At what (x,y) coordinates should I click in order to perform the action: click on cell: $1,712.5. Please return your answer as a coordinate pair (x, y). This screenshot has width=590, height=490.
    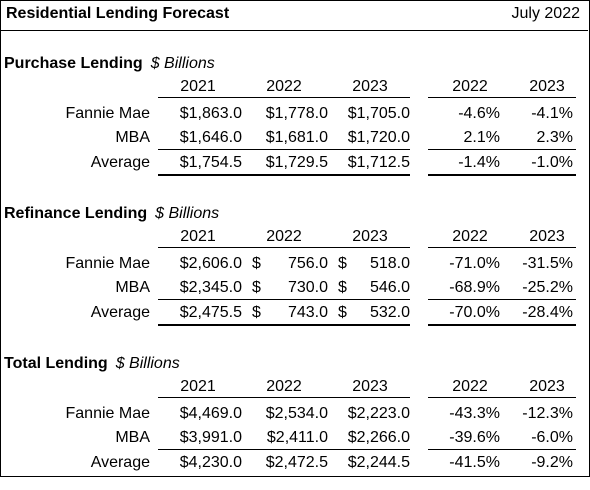
    Looking at the image, I should click on (378, 162).